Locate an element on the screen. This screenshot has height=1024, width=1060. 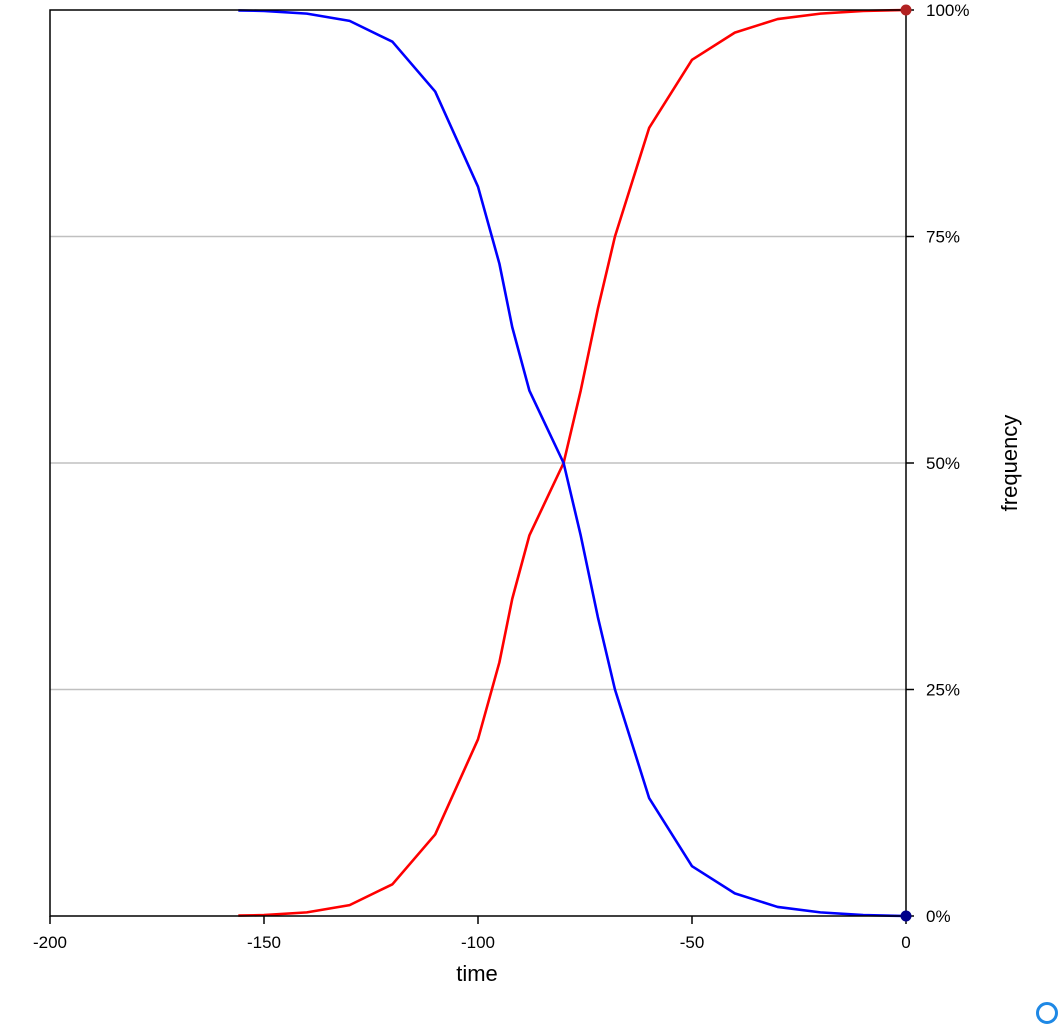
x-tick-label-3: -50 is located at coordinates (692, 942).